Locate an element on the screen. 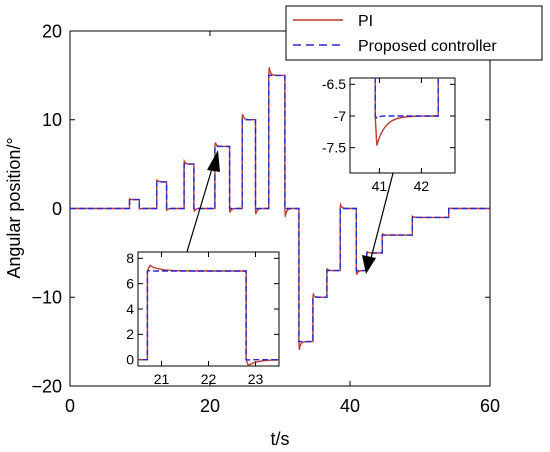 This screenshot has width=550, height=452. series-line-proposed is located at coordinates (208, 315).